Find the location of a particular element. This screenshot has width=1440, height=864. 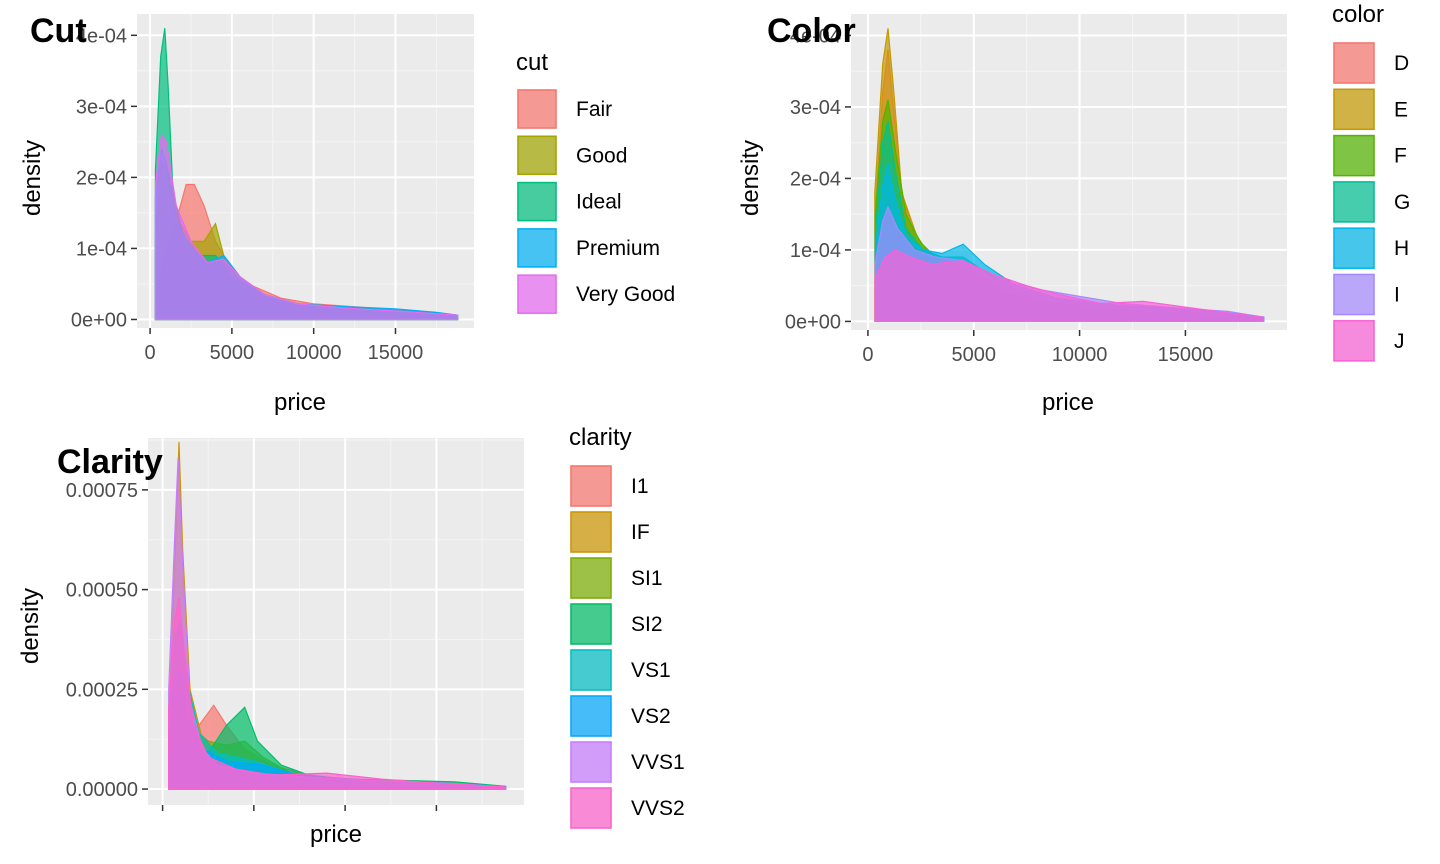

legend-label: F is located at coordinates (1400, 156).